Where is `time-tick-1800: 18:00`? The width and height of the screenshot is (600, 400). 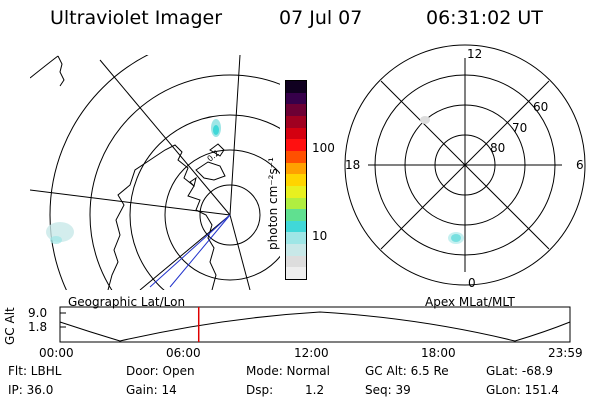
time-tick-1800: 18:00 is located at coordinates (438, 353).